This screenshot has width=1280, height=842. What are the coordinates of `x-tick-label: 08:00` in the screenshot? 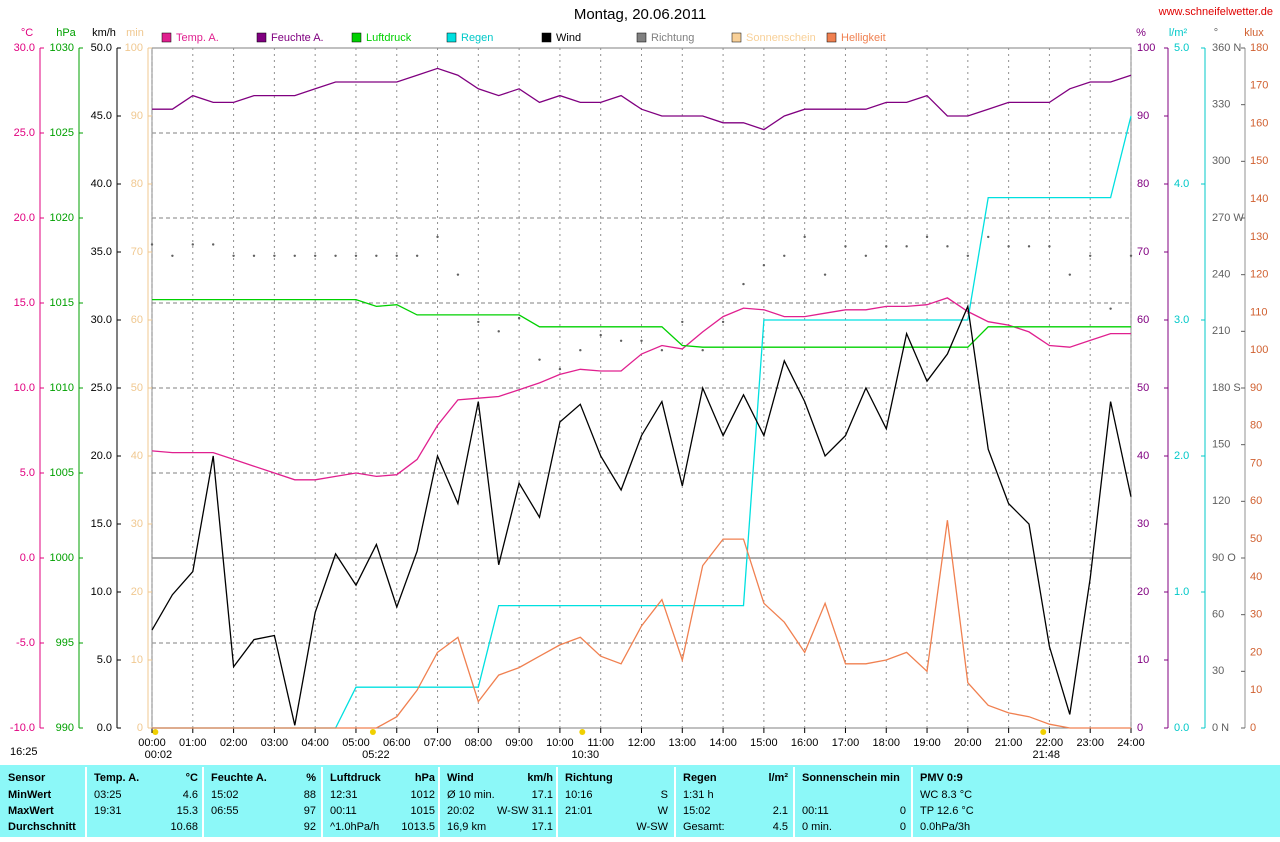 It's located at (479, 743).